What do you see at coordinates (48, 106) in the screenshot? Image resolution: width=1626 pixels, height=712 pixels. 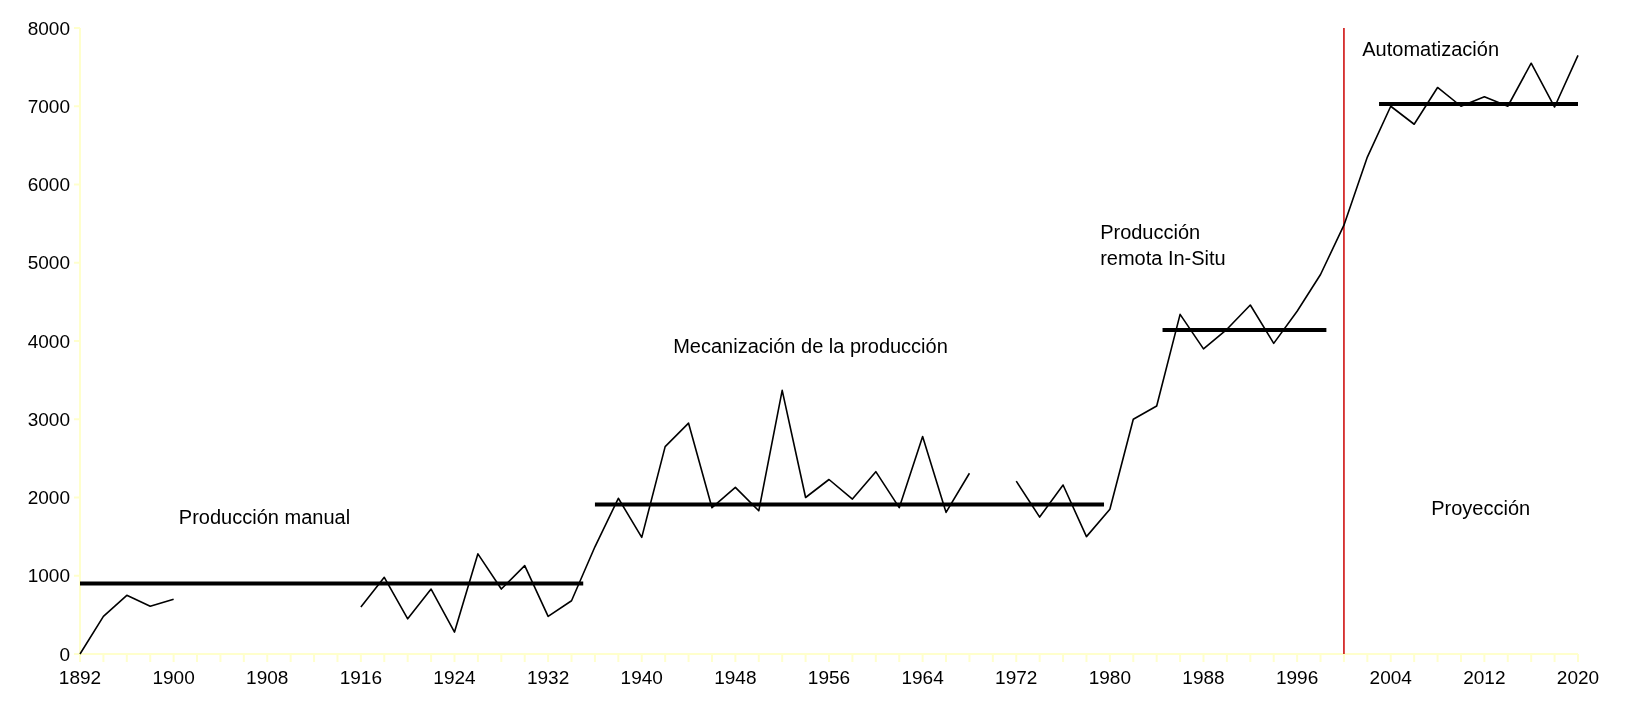 I see `y-tick-label: 7000` at bounding box center [48, 106].